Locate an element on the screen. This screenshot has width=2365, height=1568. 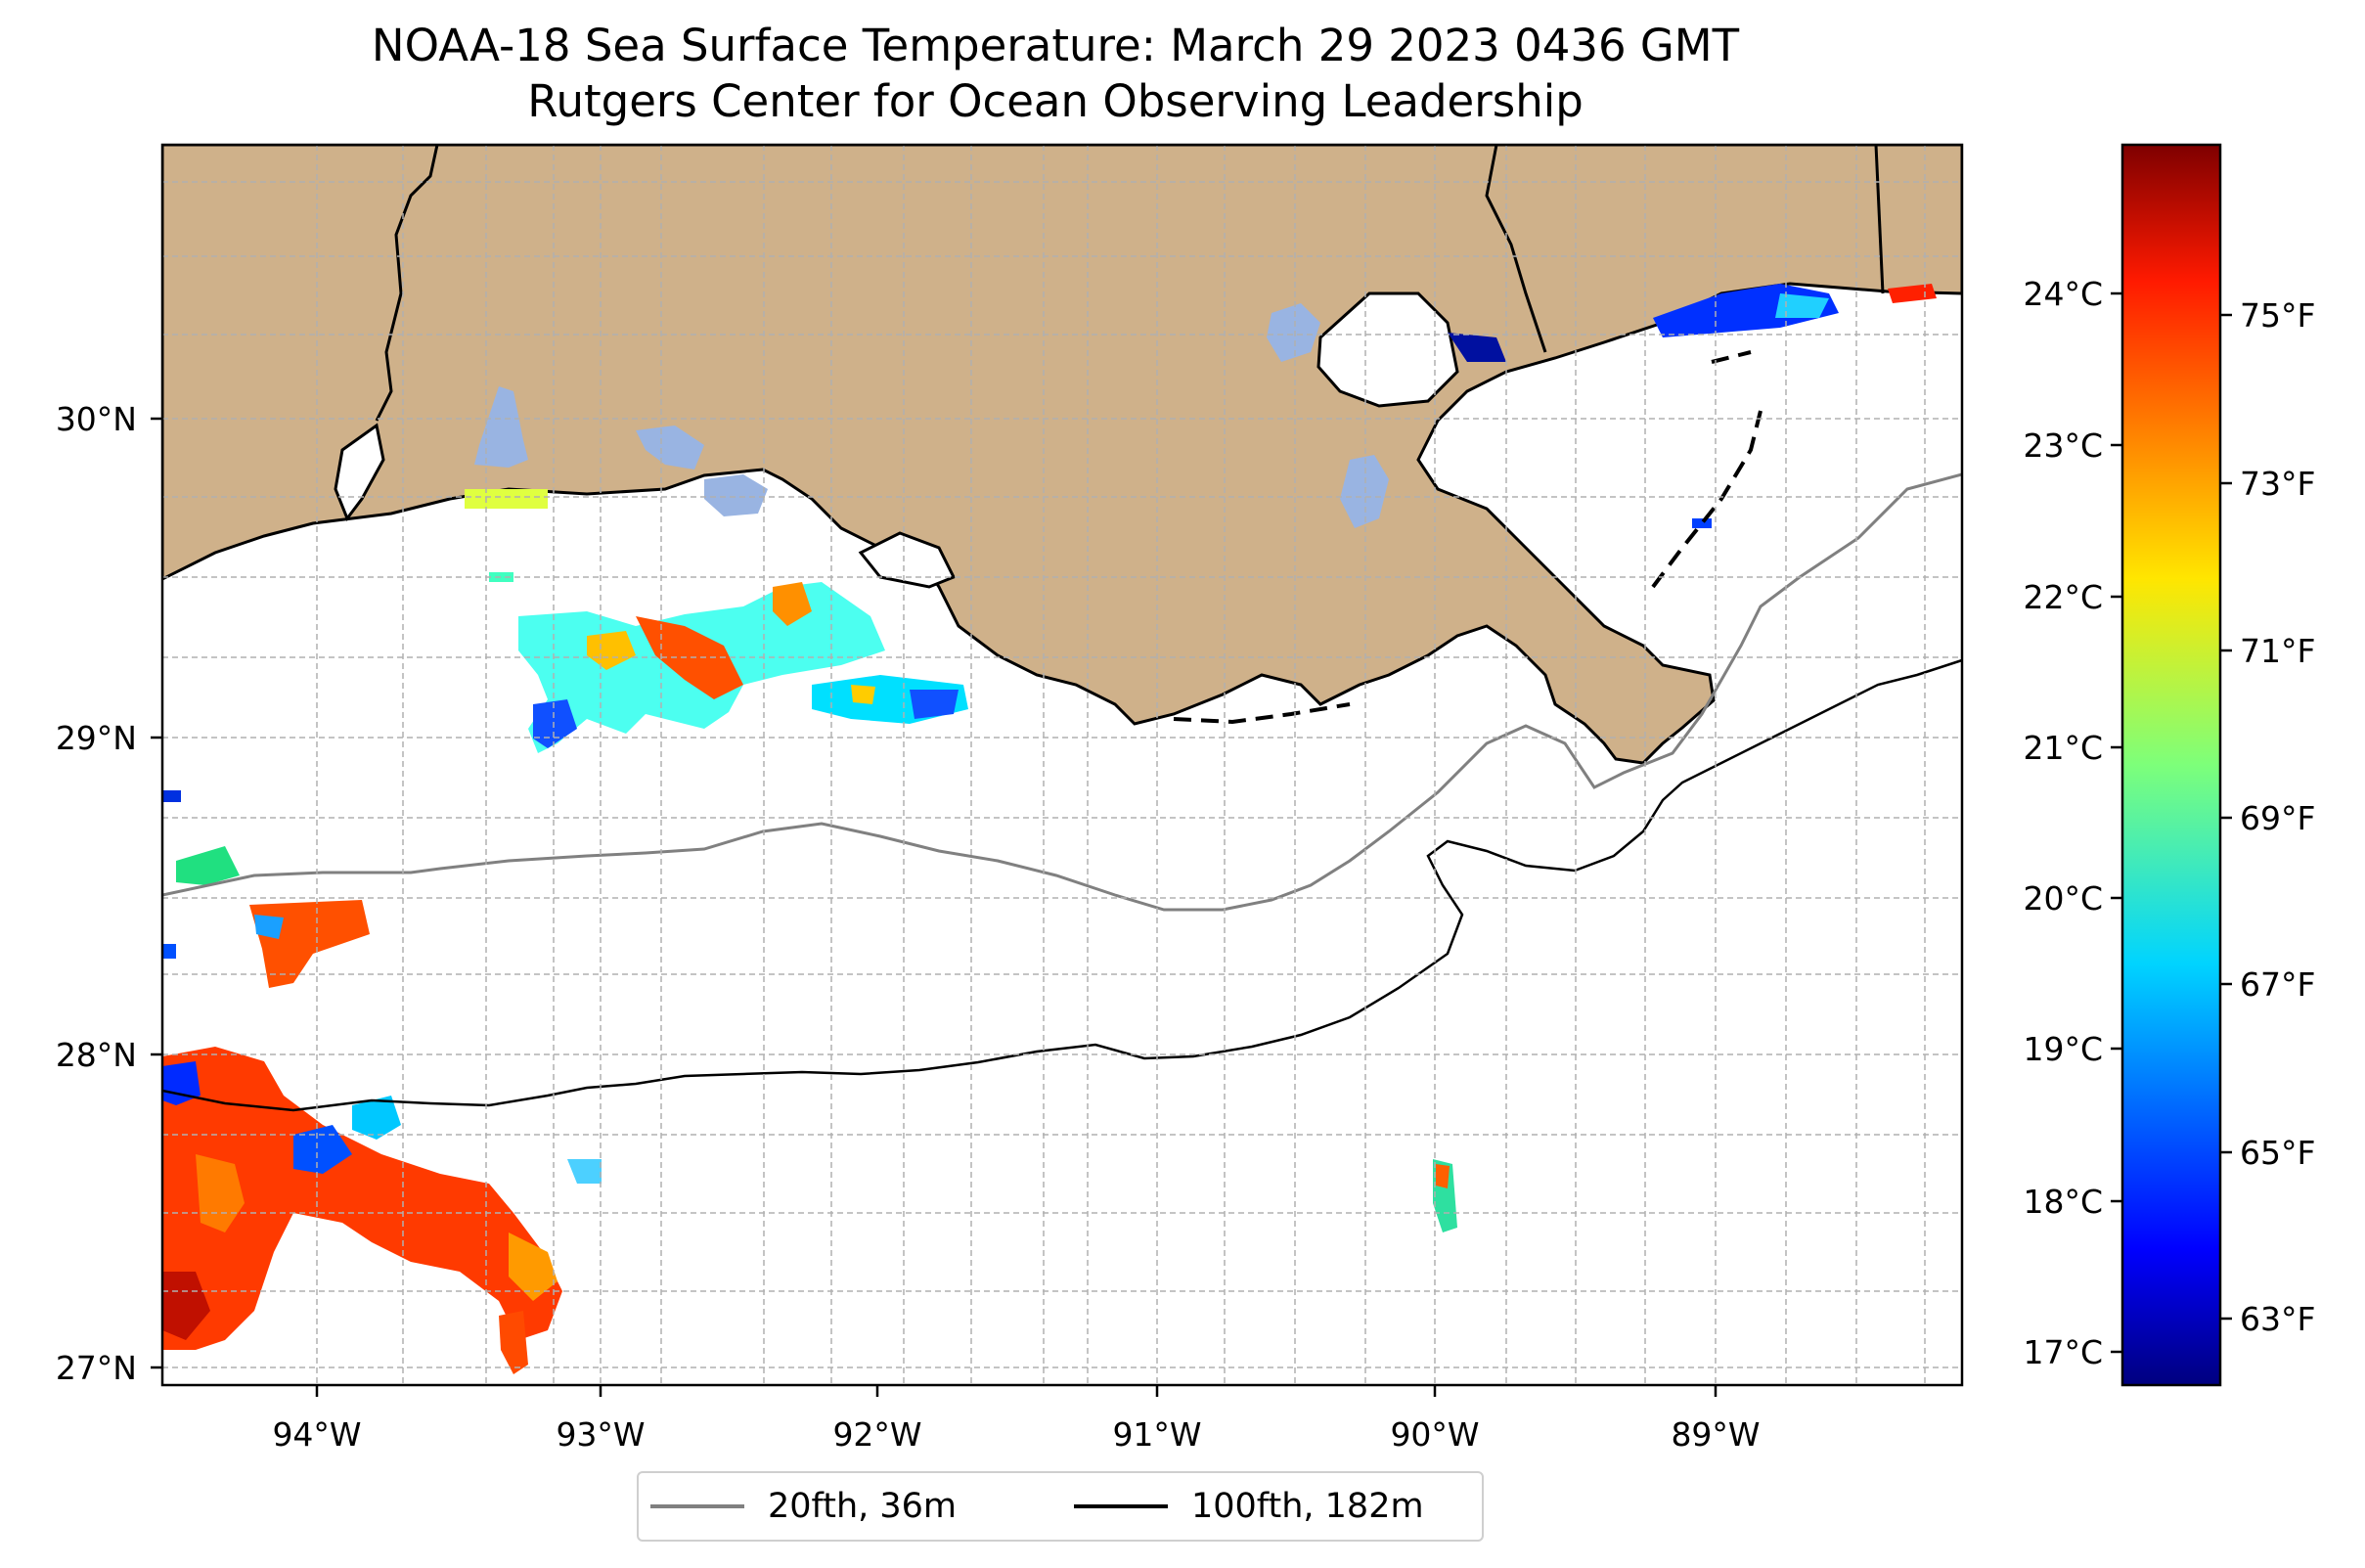
legend-label: 100fth, 182m is located at coordinates (1307, 1506).